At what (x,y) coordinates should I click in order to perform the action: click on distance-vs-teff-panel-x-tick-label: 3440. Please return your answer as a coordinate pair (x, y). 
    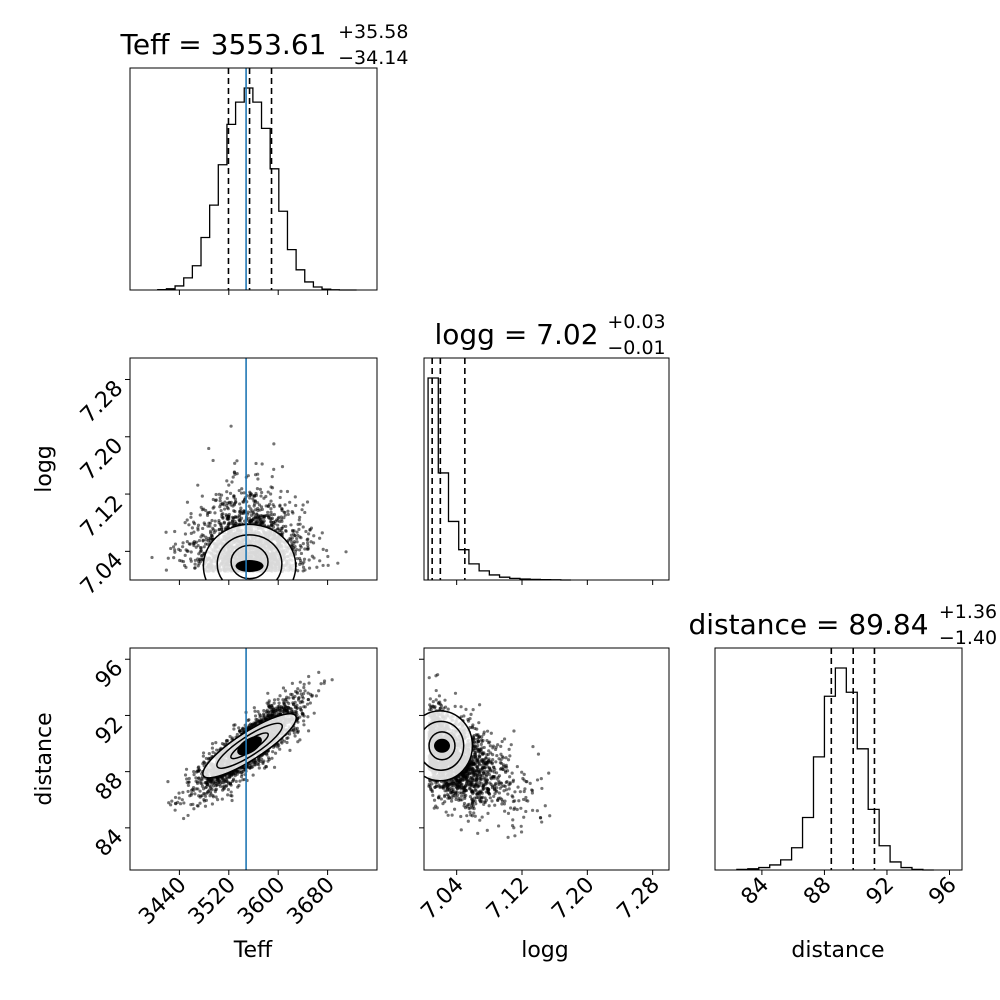
    Looking at the image, I should click on (162, 901).